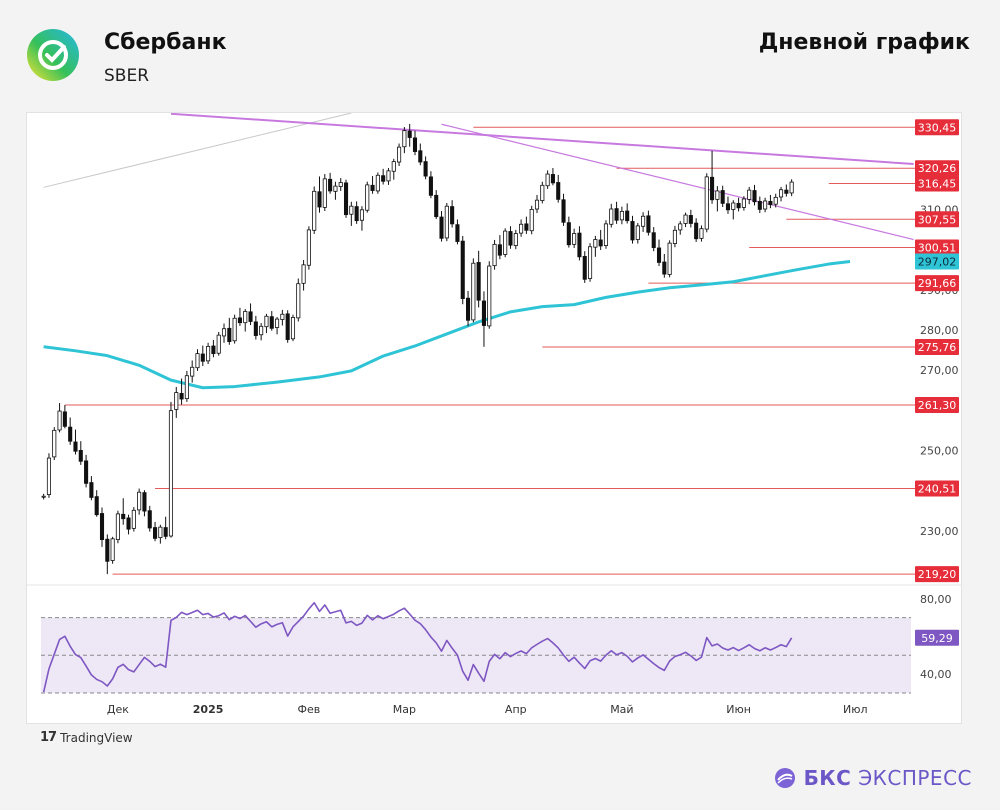  What do you see at coordinates (738, 709) in the screenshot?
I see `time-tick-label: Июн` at bounding box center [738, 709].